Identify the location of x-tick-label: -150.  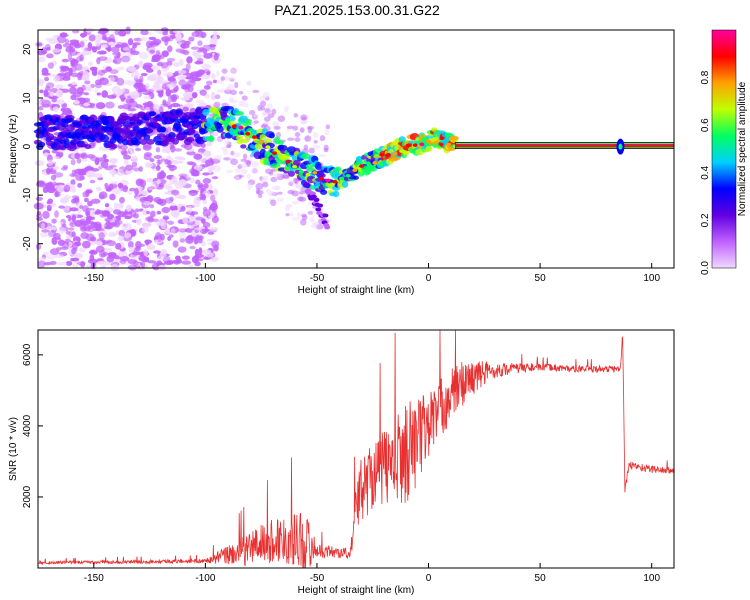
(94, 578).